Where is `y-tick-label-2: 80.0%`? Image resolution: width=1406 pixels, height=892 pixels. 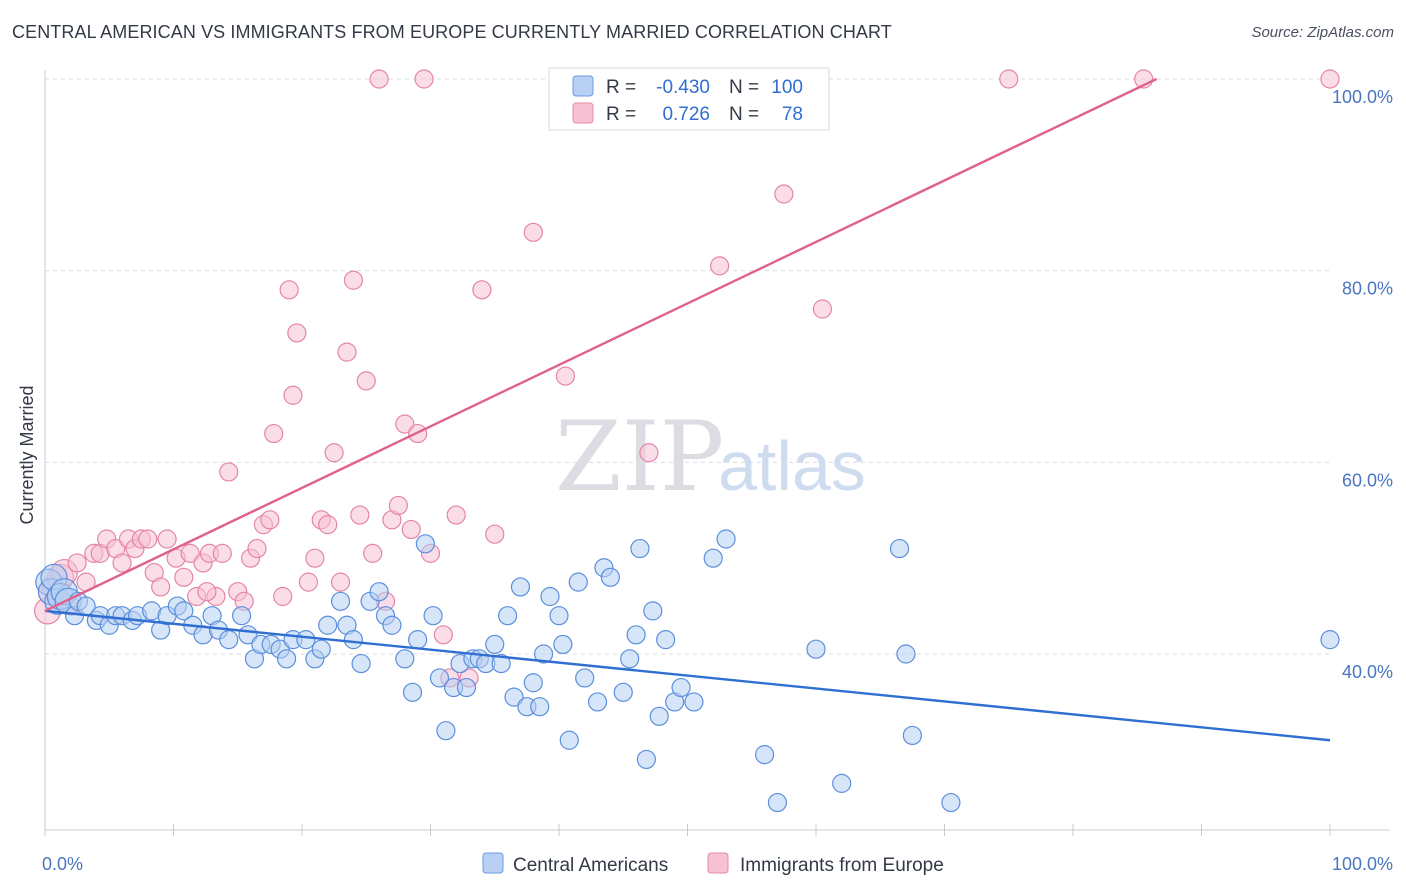 y-tick-label-2: 80.0% is located at coordinates (1367, 289).